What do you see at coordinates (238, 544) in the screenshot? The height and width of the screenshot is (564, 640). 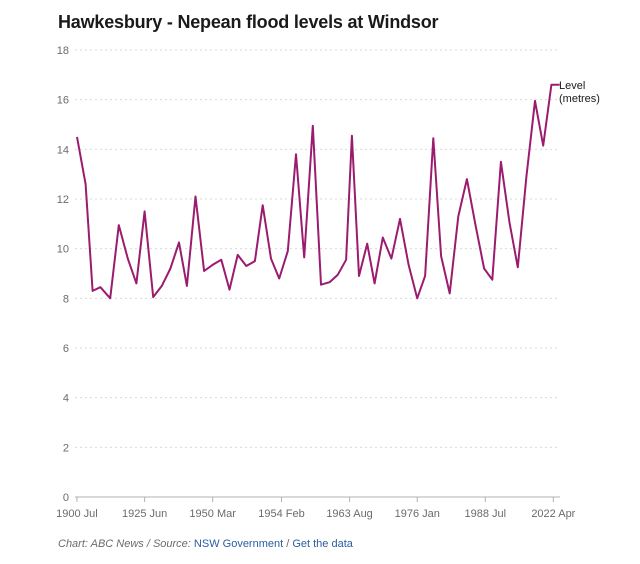 I see `source-link: NSW Government` at bounding box center [238, 544].